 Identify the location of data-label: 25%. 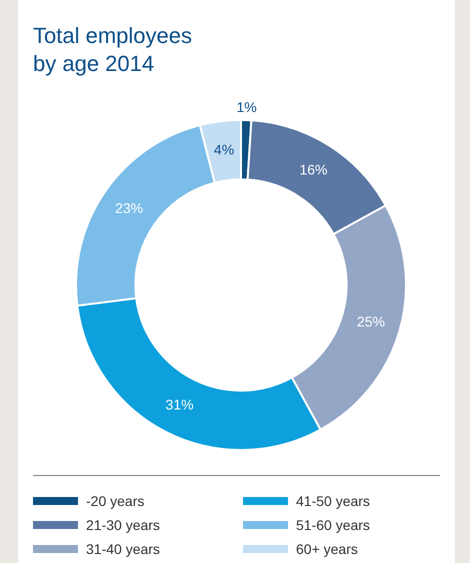
(370, 322).